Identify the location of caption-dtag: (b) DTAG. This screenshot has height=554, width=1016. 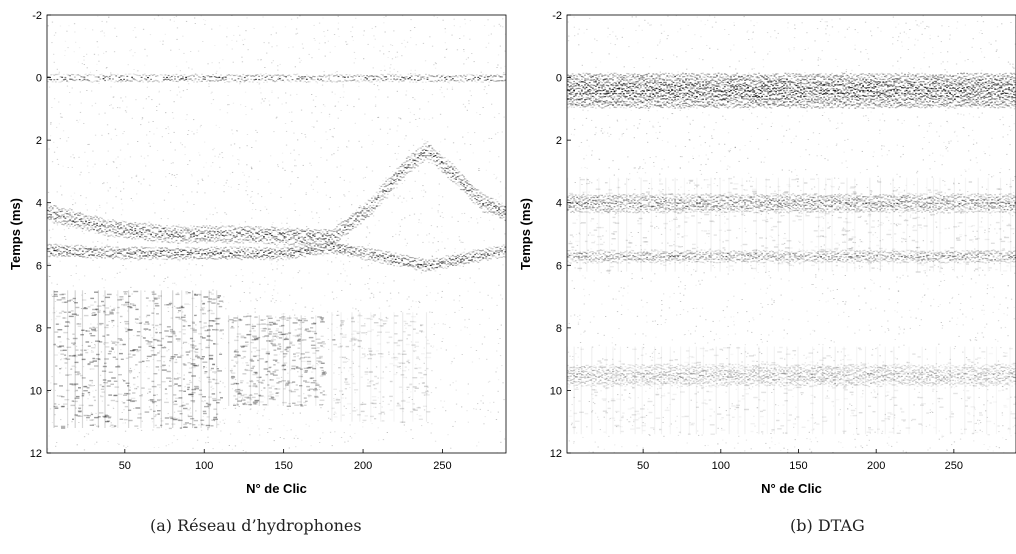
(827, 525).